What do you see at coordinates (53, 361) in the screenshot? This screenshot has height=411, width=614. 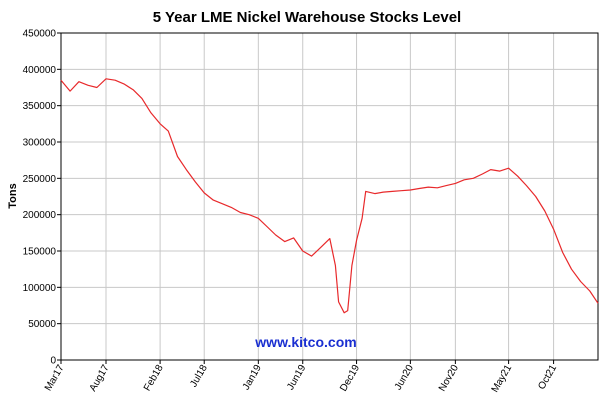 I see `y-tick-label: 0` at bounding box center [53, 361].